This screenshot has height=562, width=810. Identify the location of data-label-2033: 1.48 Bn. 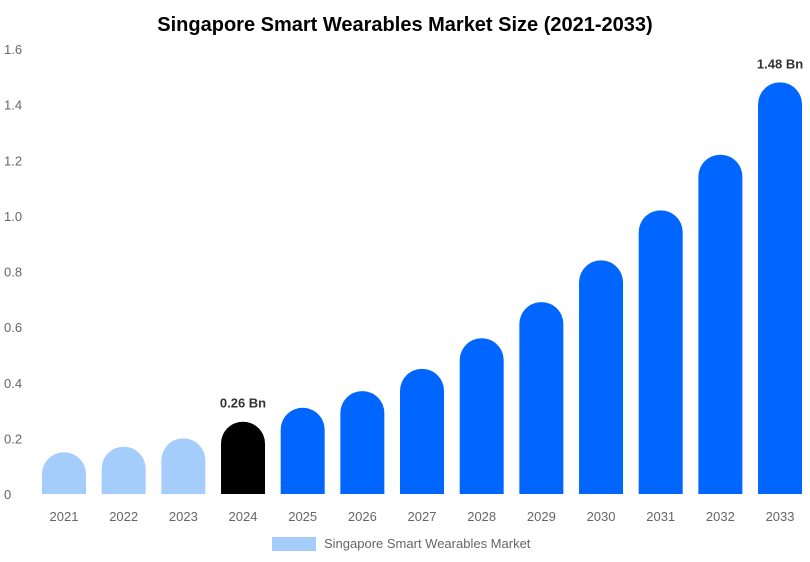
(780, 63).